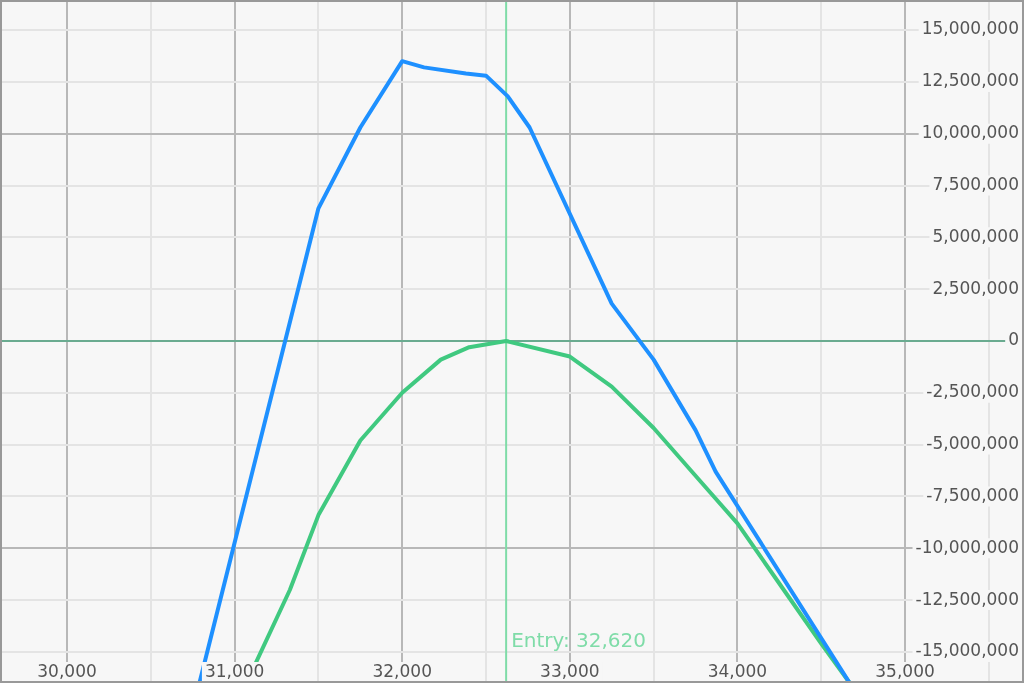  I want to click on x-tick-label: 35,000, so click(905, 670).